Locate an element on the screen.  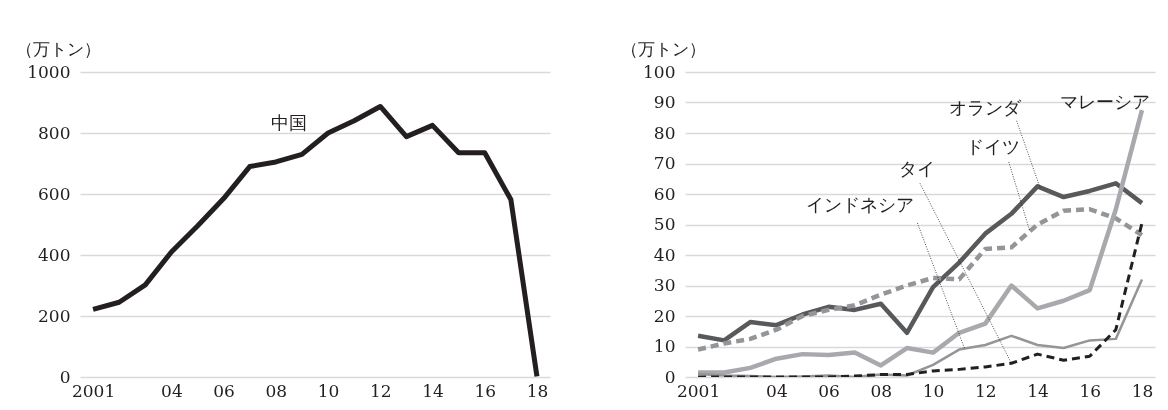
y-tick-label: 30 is located at coordinates (664, 285).